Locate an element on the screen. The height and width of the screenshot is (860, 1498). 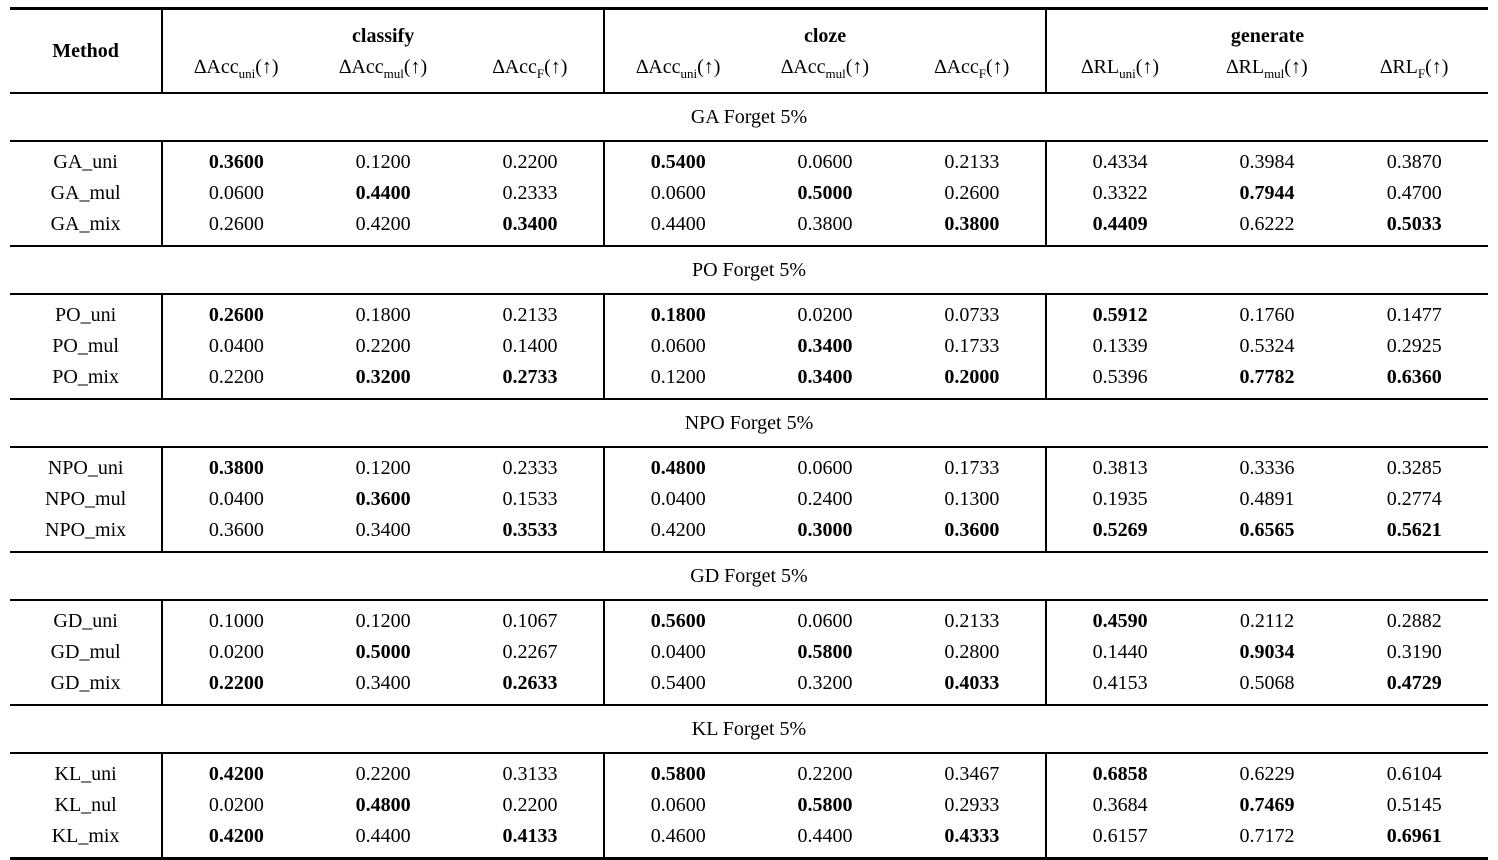
value-cell: 0.4133 is located at coordinates (531, 840).